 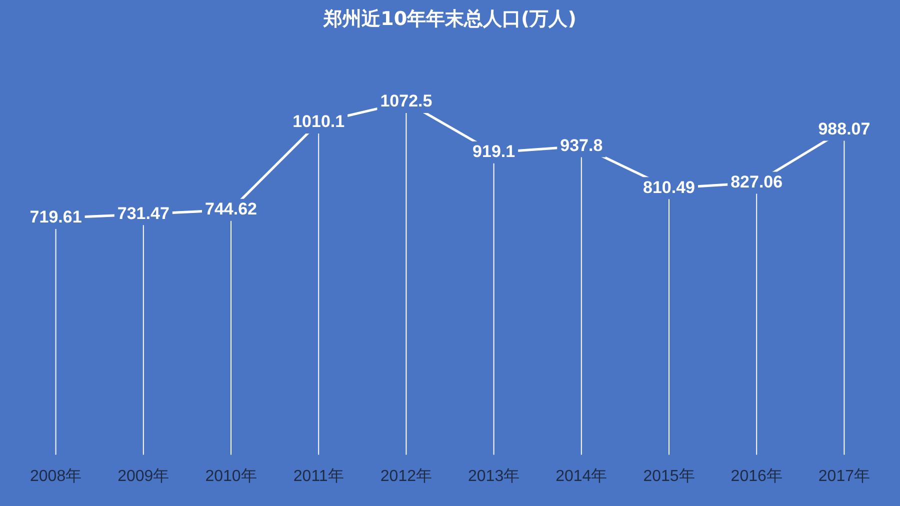 What do you see at coordinates (56, 217) in the screenshot?
I see `data-label: 719.61` at bounding box center [56, 217].